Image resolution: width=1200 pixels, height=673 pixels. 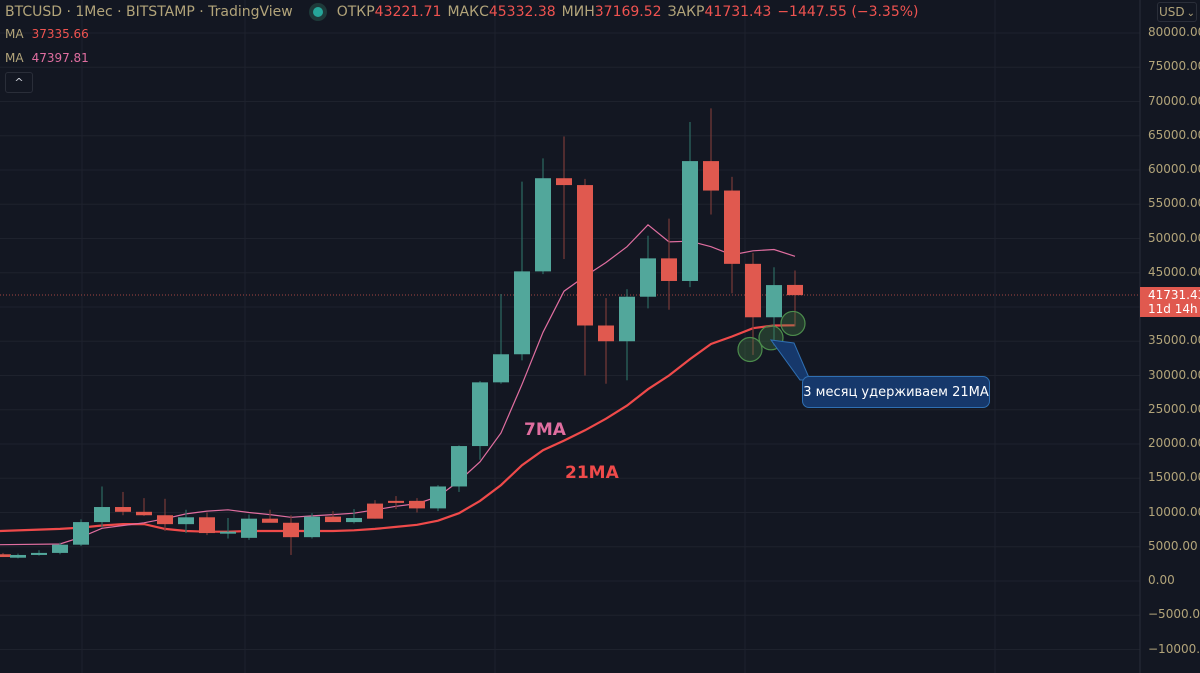 What do you see at coordinates (408, 12) in the screenshot?
I see `ohlc-open-value: 43221.71` at bounding box center [408, 12].